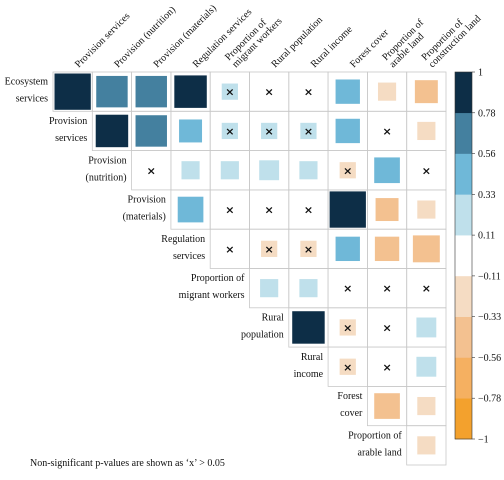 Image resolution: width=504 pixels, height=480 pixels. What do you see at coordinates (350, 405) in the screenshot?
I see `row-label: Forest cover` at bounding box center [350, 405].